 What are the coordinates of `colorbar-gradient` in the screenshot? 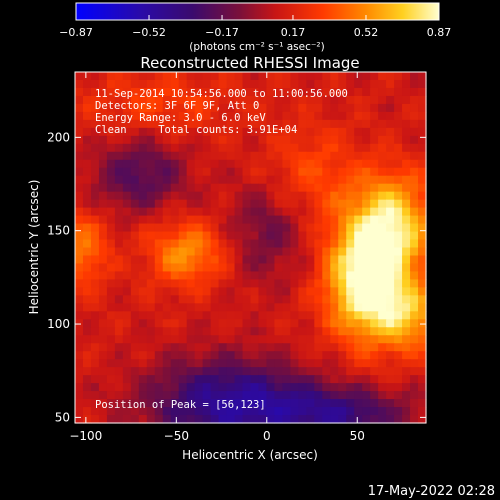 It's located at (257, 11).